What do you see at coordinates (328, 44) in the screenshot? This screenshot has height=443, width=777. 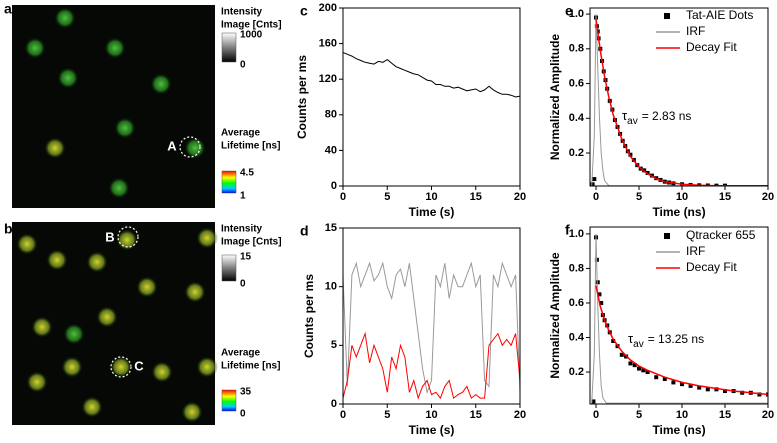 I see `y-tick-label: 160` at bounding box center [328, 44].